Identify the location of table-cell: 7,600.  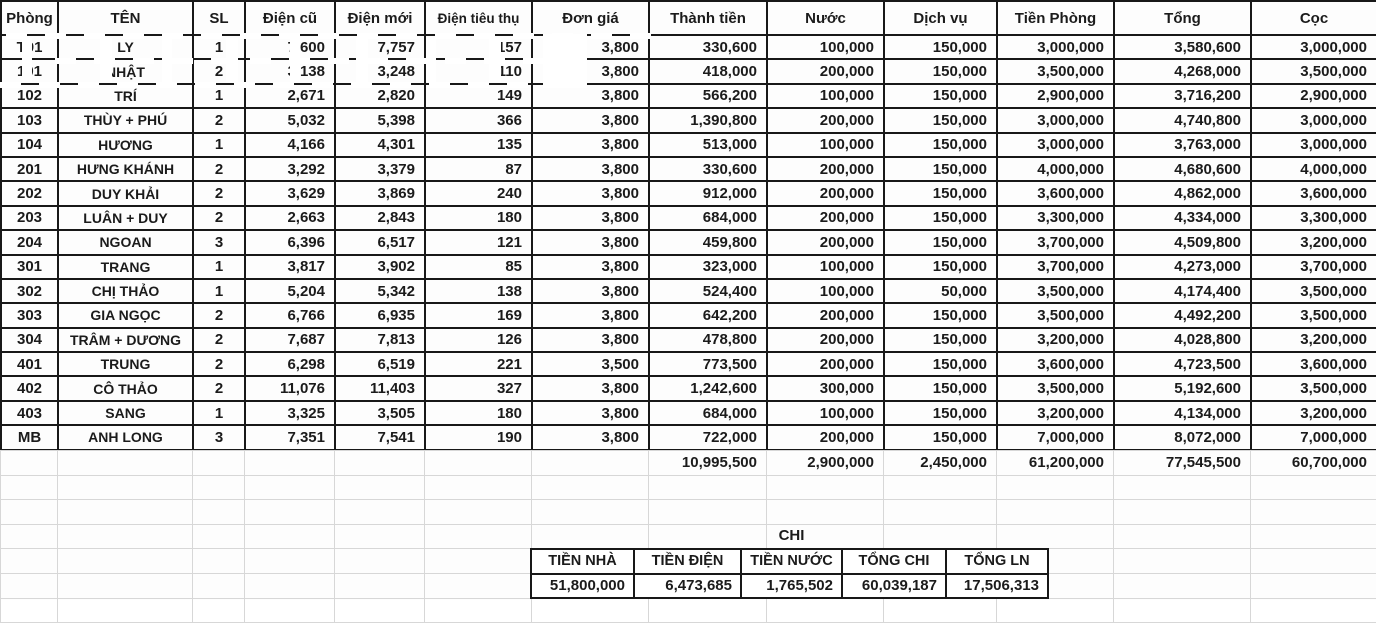
(290, 47).